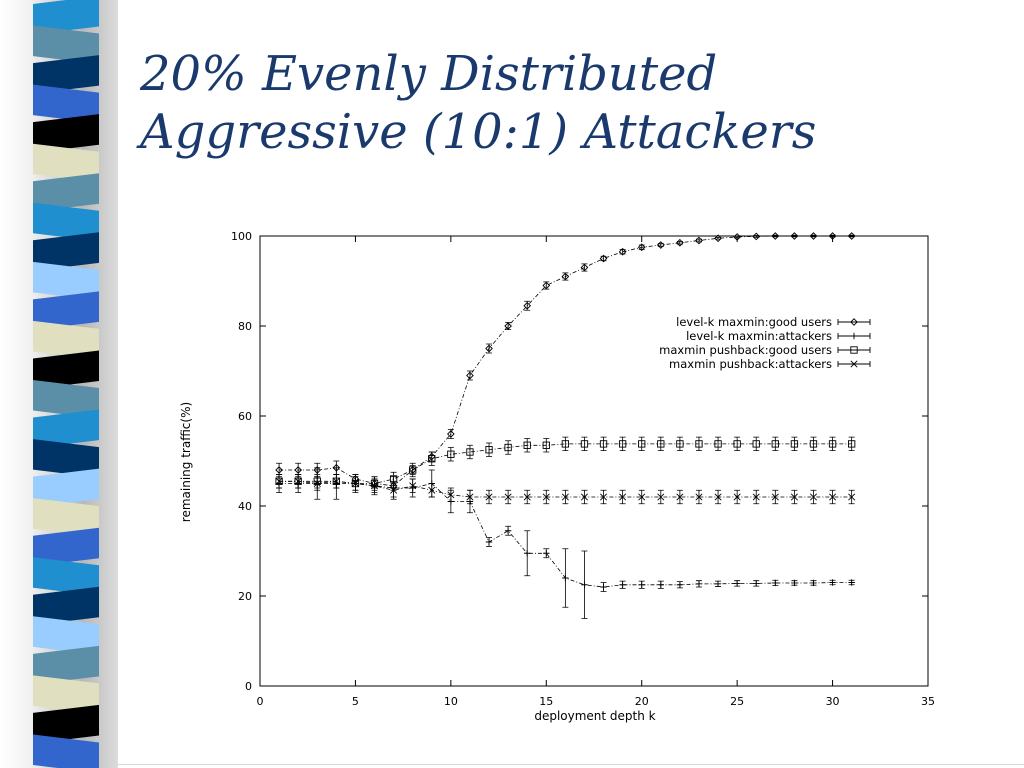 The image size is (1024, 768). Describe the element at coordinates (241, 236) in the screenshot. I see `y-tick-label: 100` at that location.